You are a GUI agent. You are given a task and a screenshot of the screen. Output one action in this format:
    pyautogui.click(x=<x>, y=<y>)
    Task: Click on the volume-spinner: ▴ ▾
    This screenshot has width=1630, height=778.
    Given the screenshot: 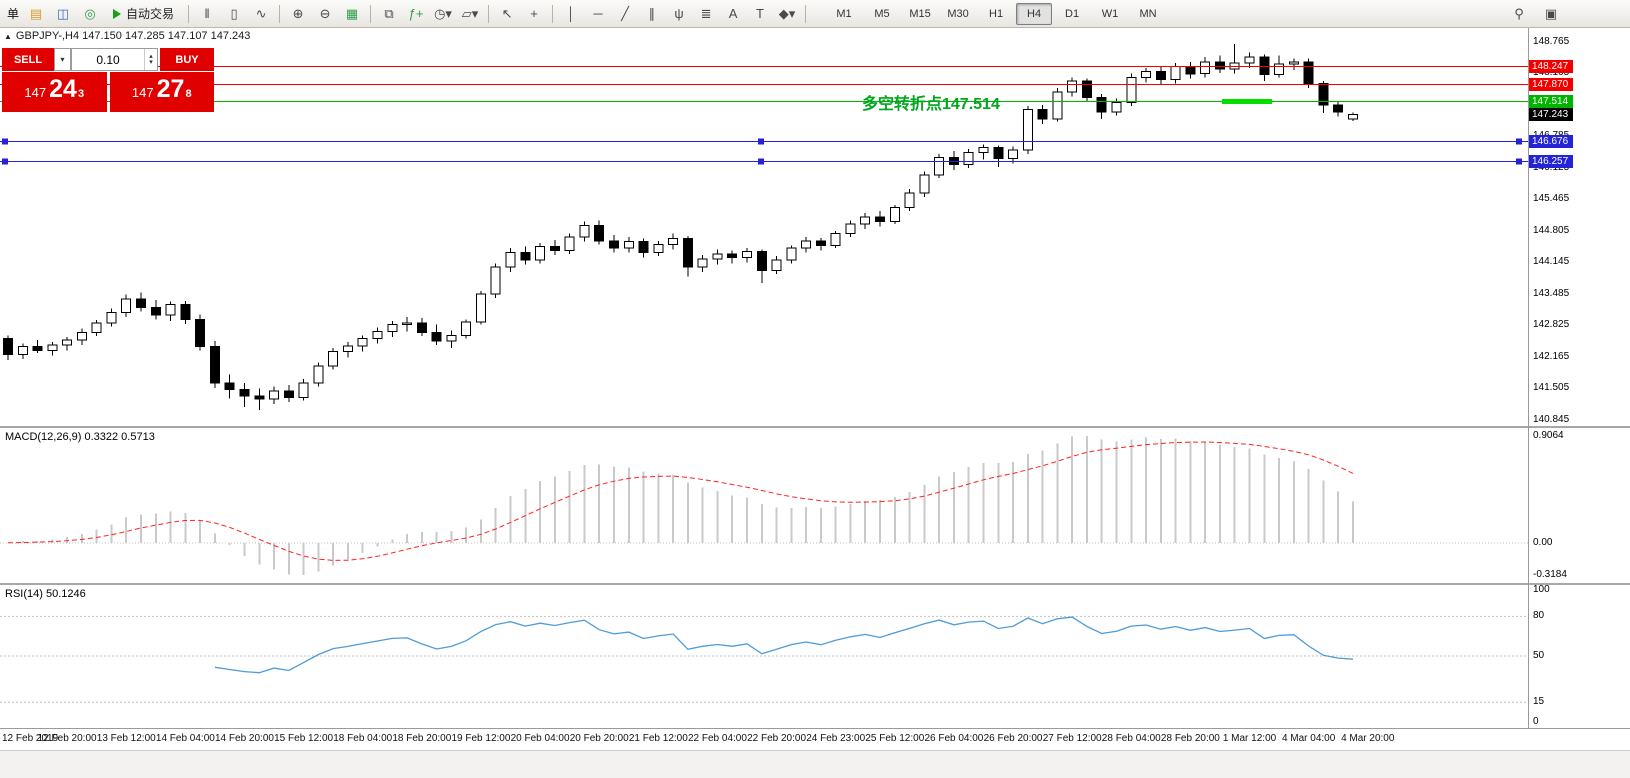 What is the action you would take?
    pyautogui.click(x=150, y=59)
    